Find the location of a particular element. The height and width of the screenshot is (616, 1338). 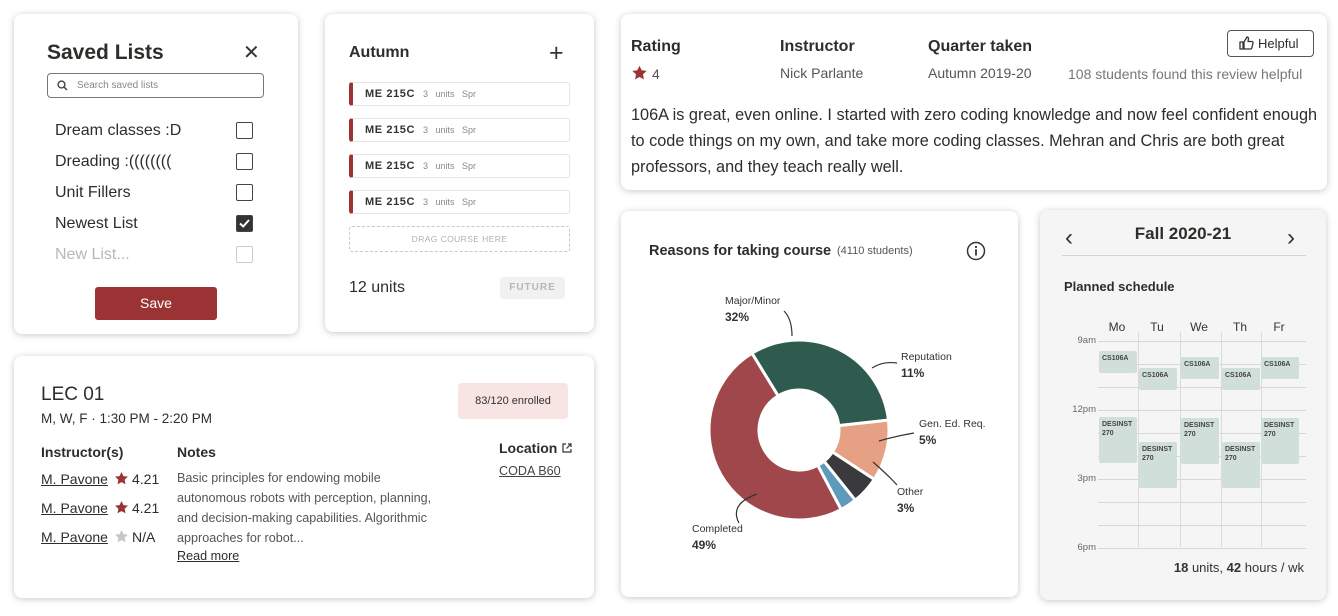

info-icon is located at coordinates (976, 251).